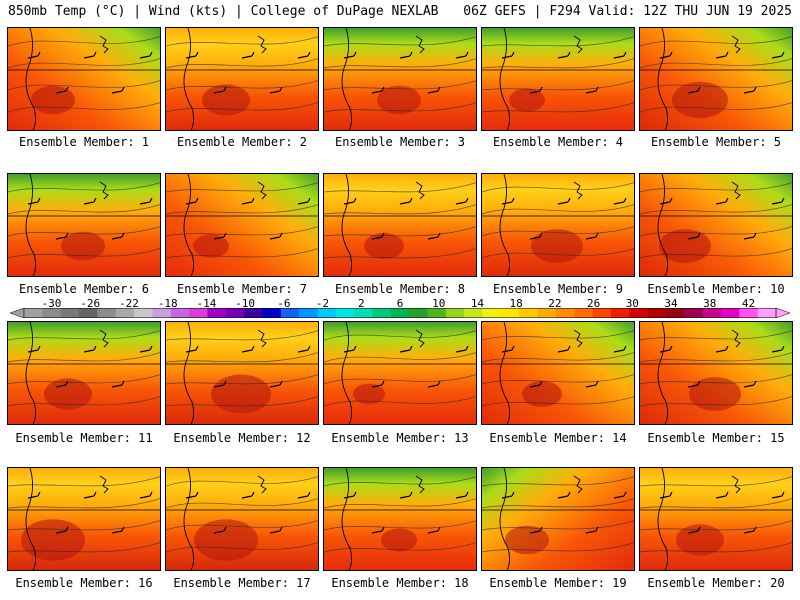 The image size is (800, 600). Describe the element at coordinates (593, 303) in the screenshot. I see `colorbar-tick-label: 26` at that location.